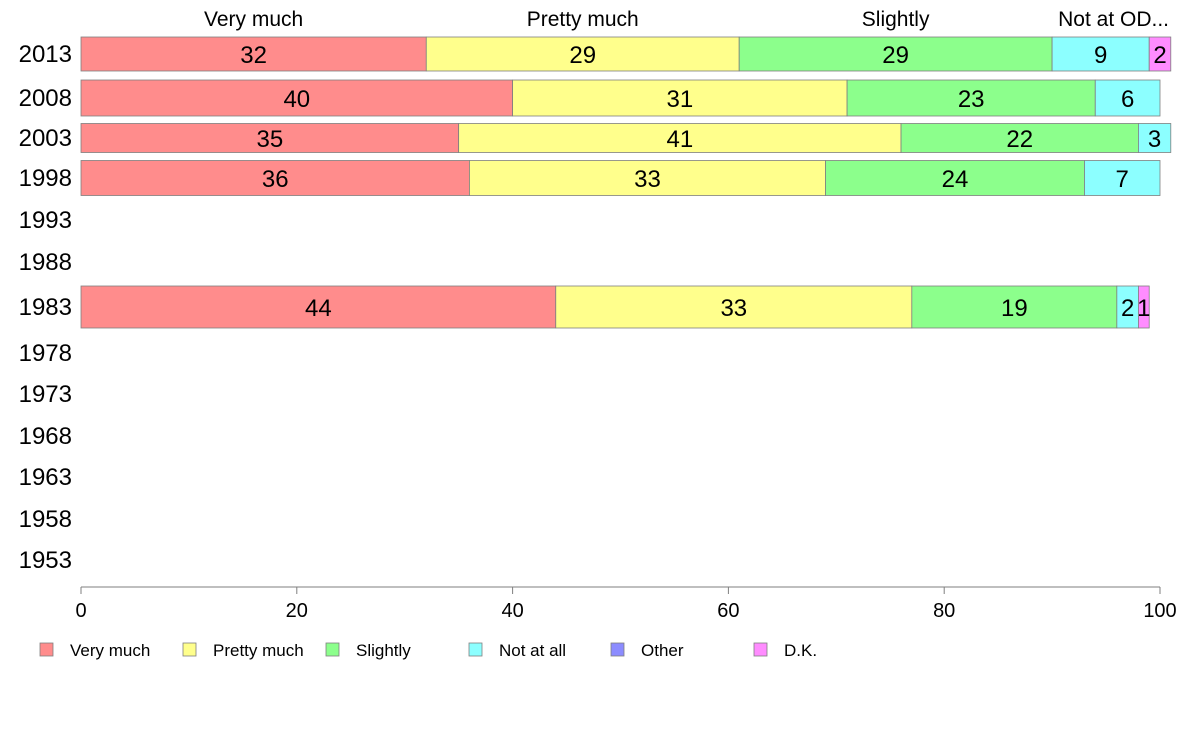  Describe the element at coordinates (583, 19) in the screenshot. I see `top-category-label: Pretty much` at that location.